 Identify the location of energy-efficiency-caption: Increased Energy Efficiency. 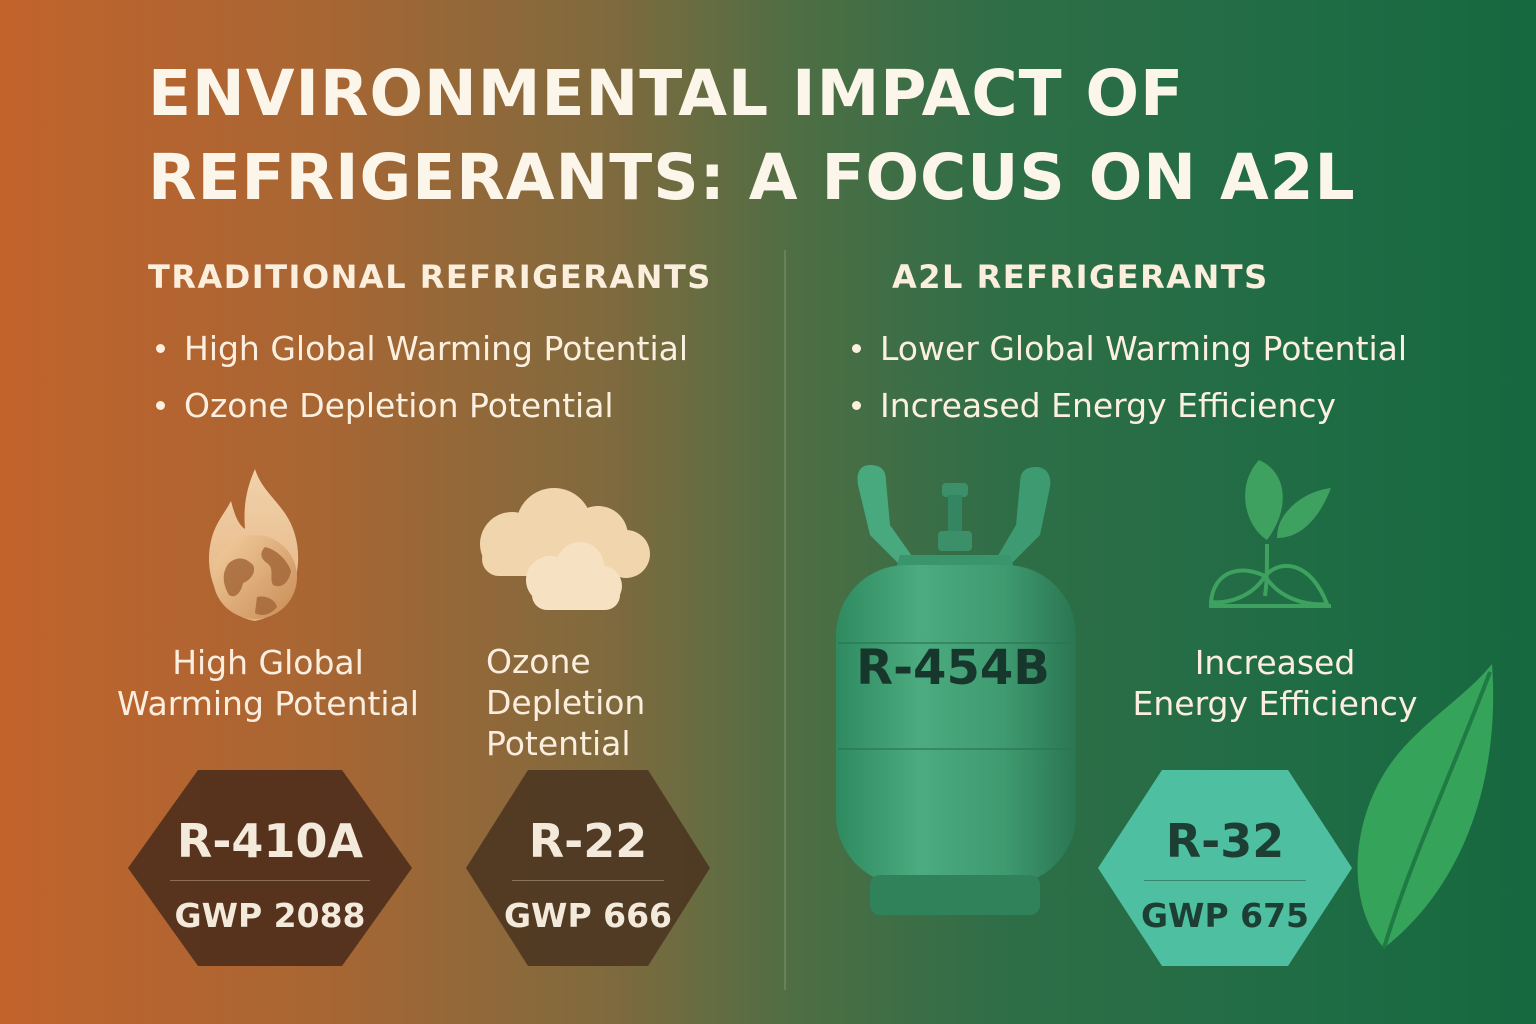
(1275, 683).